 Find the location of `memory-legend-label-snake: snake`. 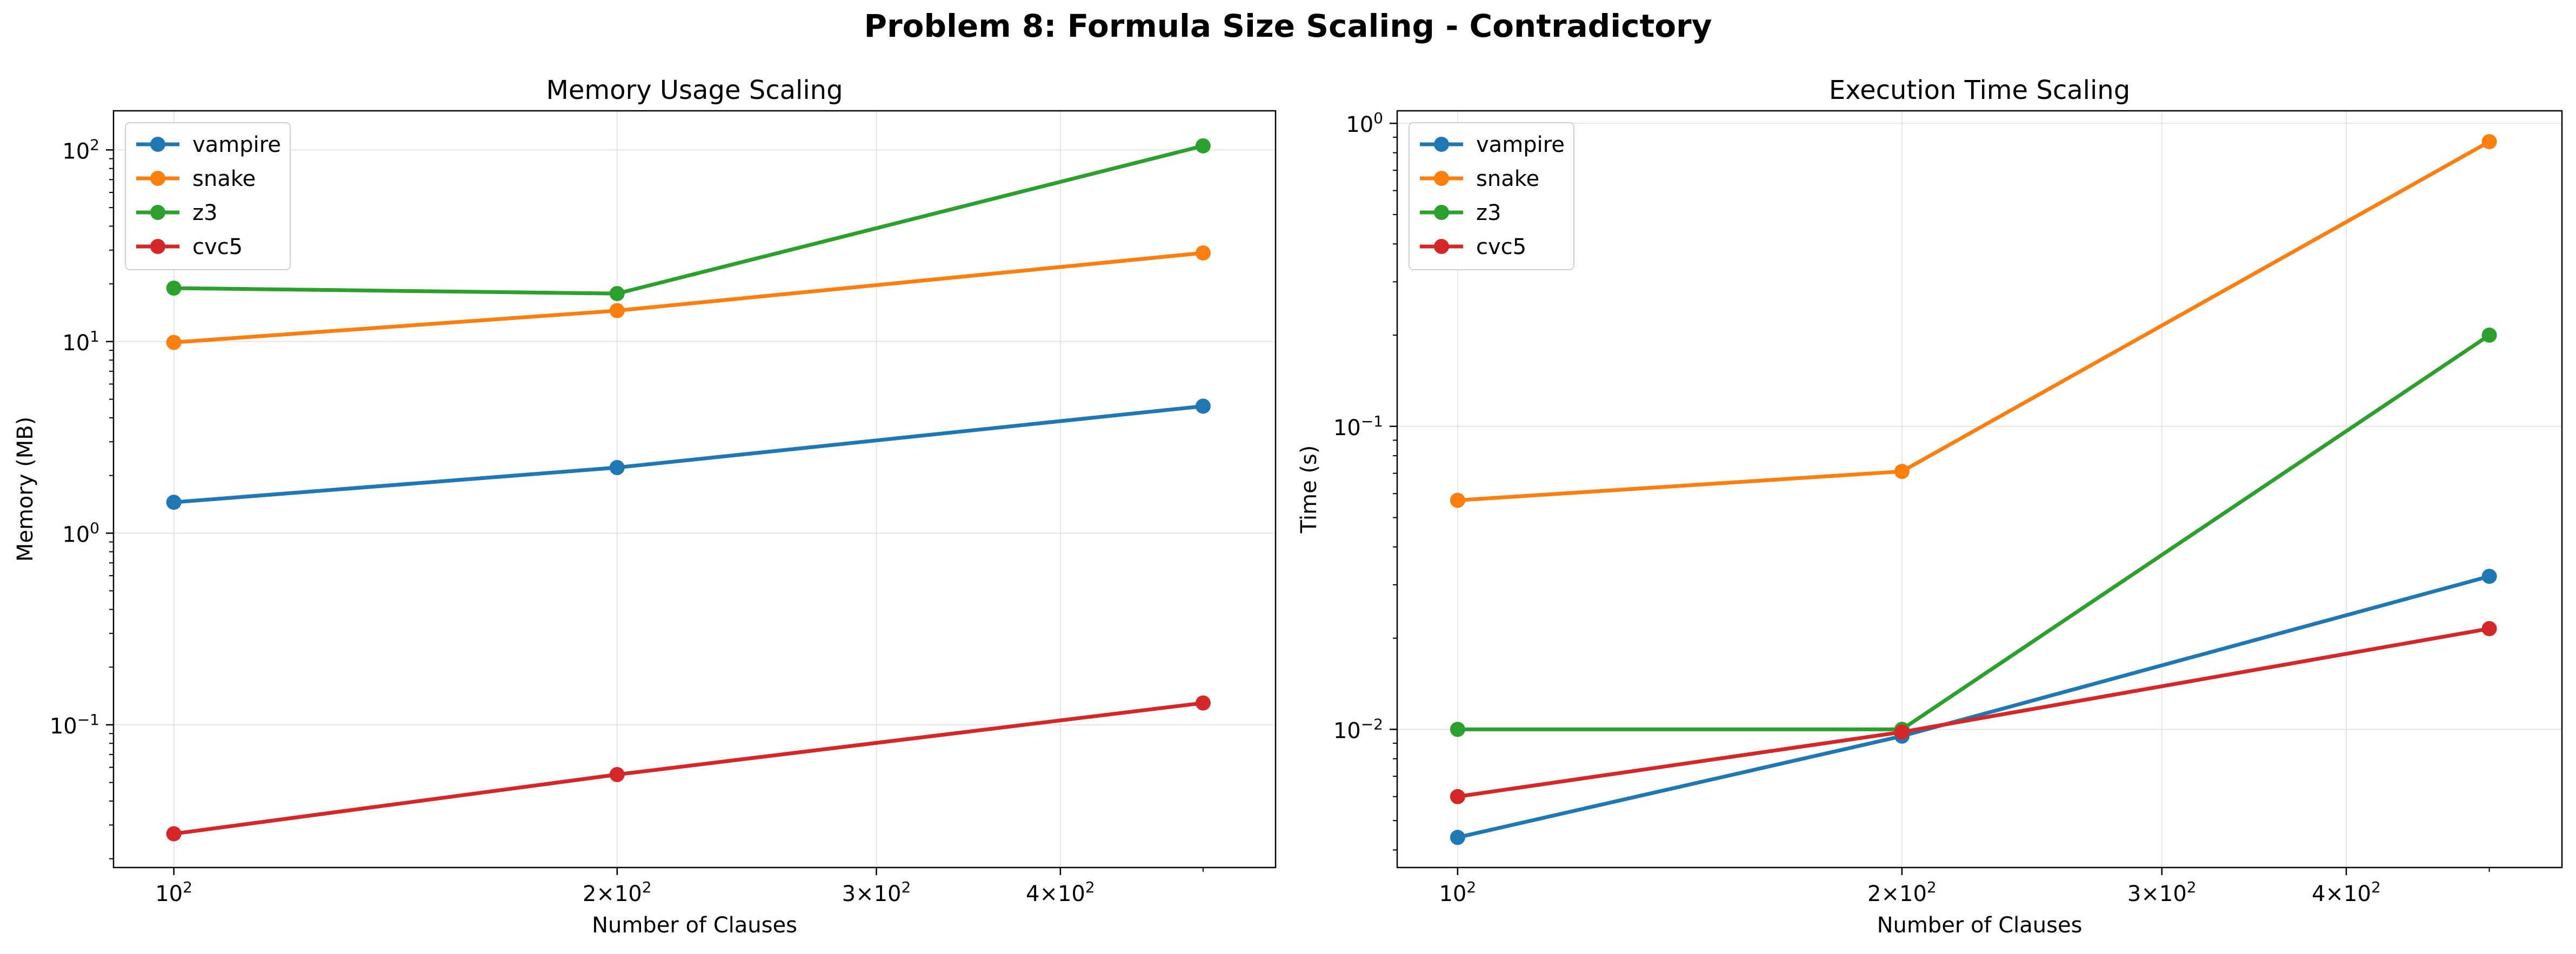

memory-legend-label-snake: snake is located at coordinates (224, 178).